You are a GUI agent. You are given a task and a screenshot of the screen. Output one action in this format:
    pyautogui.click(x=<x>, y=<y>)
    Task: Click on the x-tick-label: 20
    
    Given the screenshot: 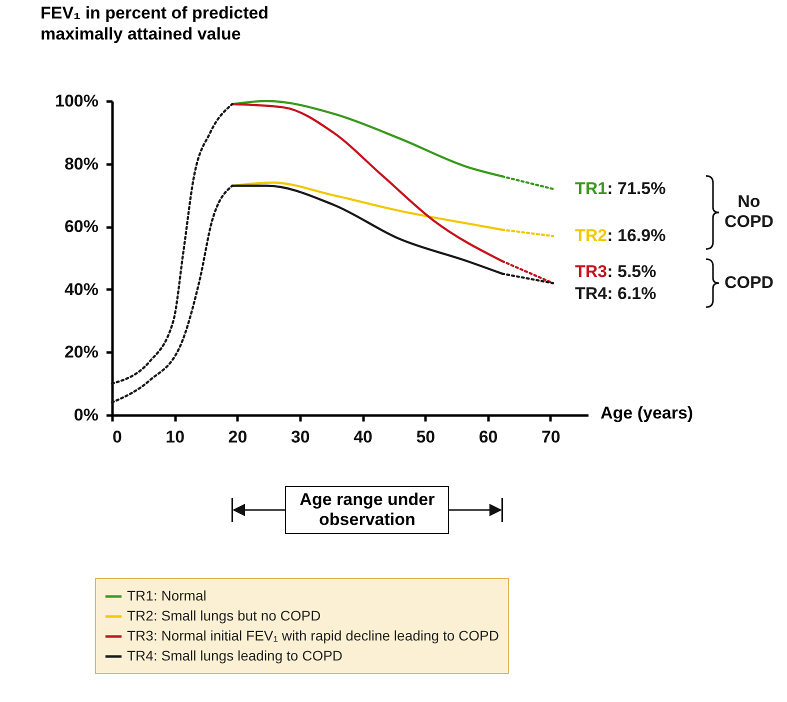 What is the action you would take?
    pyautogui.click(x=238, y=437)
    